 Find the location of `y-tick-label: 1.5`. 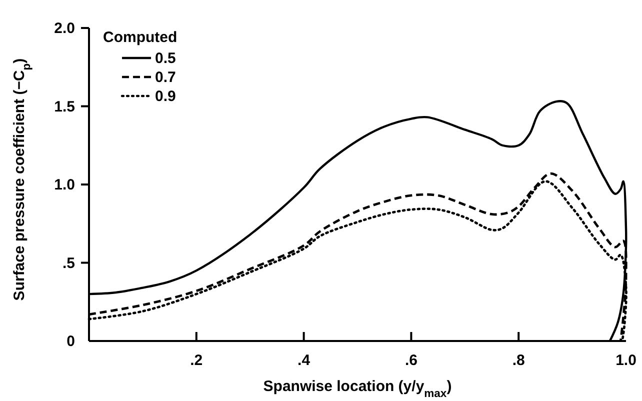

y-tick-label: 1.5 is located at coordinates (64, 107).